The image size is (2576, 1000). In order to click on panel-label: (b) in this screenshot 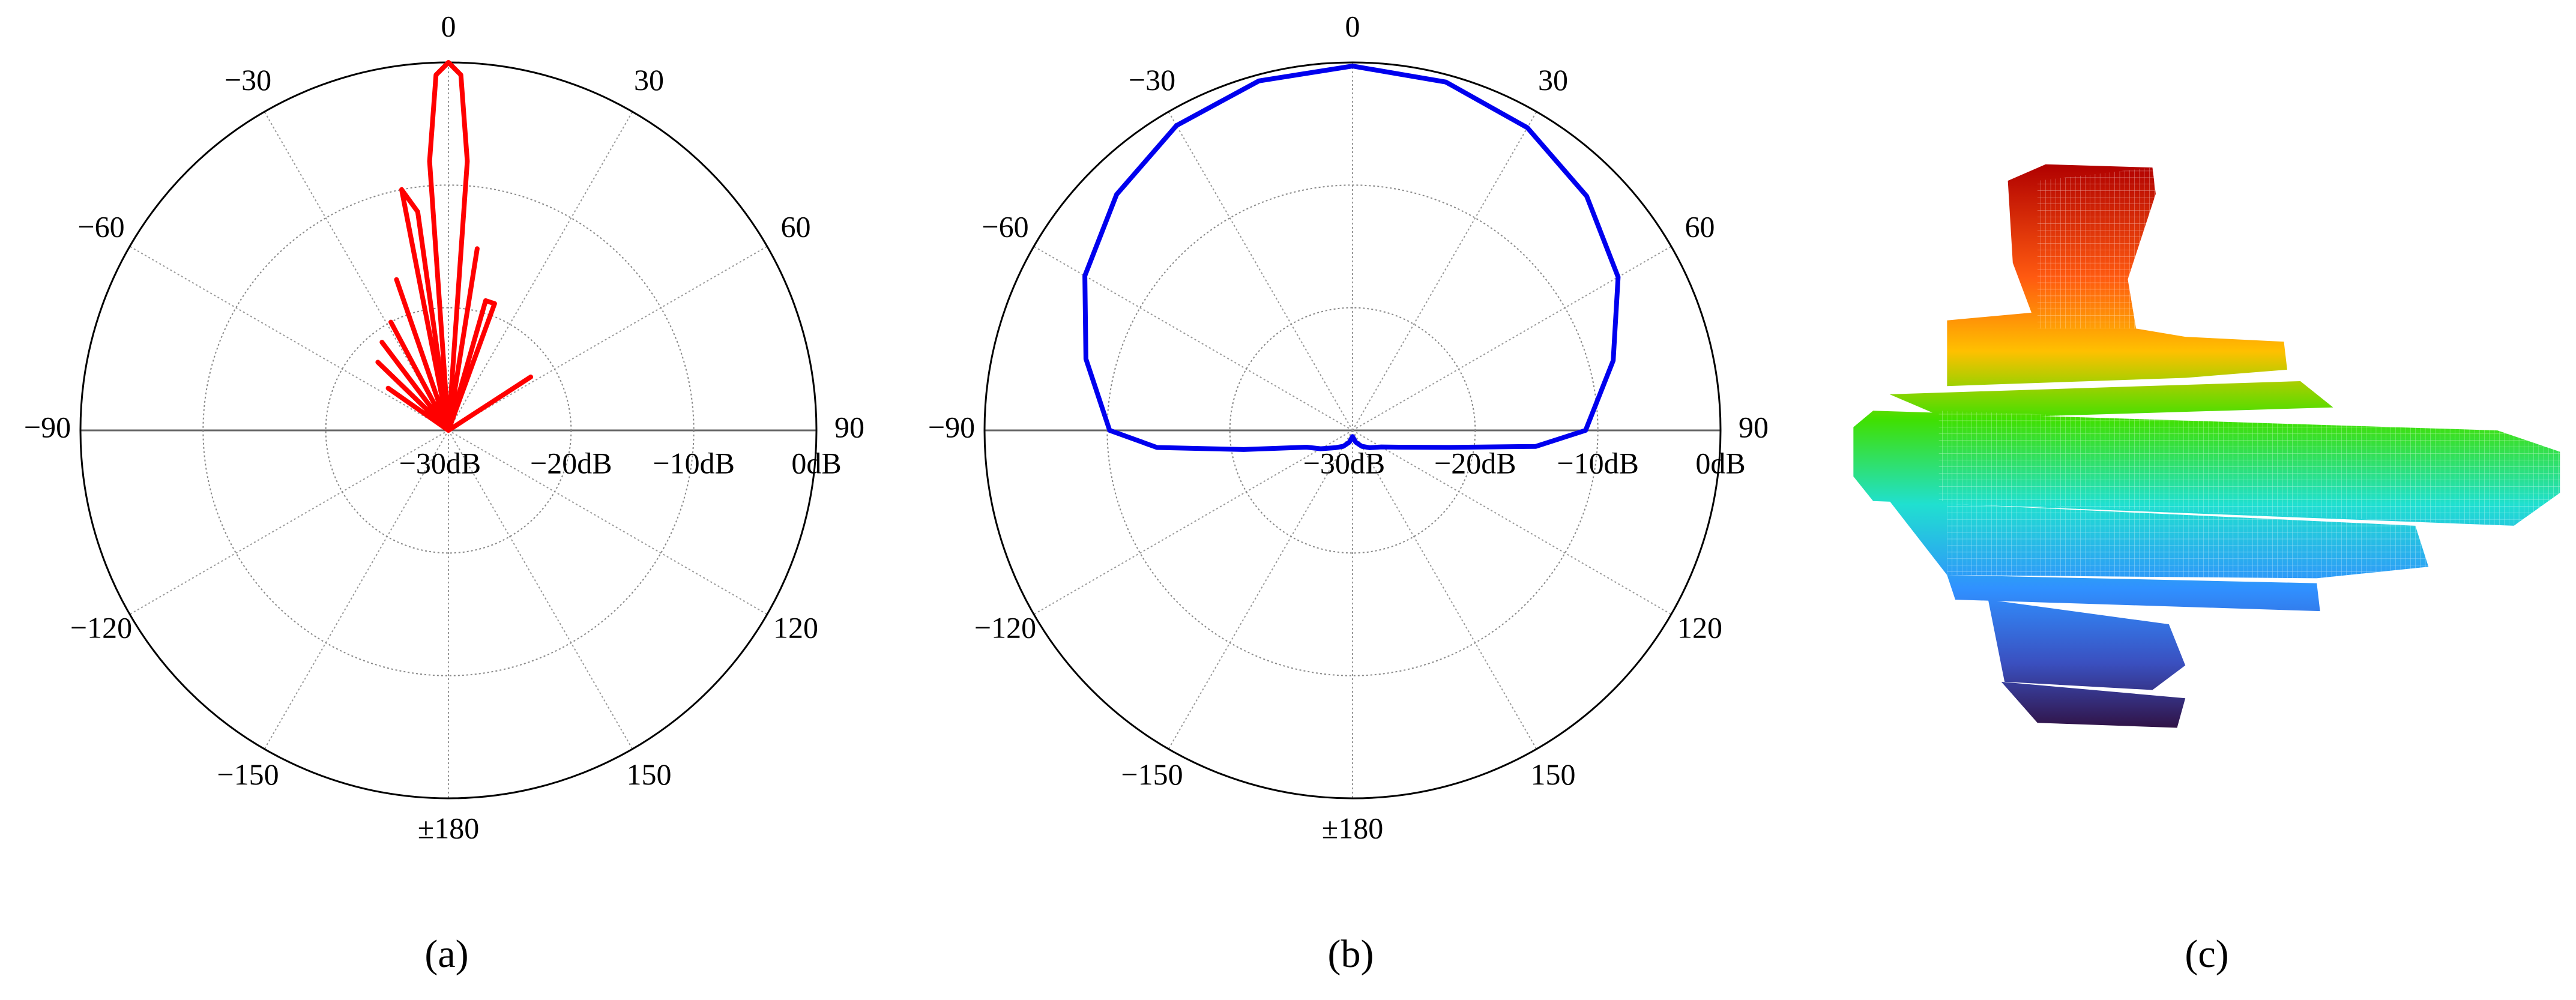, I will do `click(1351, 954)`.